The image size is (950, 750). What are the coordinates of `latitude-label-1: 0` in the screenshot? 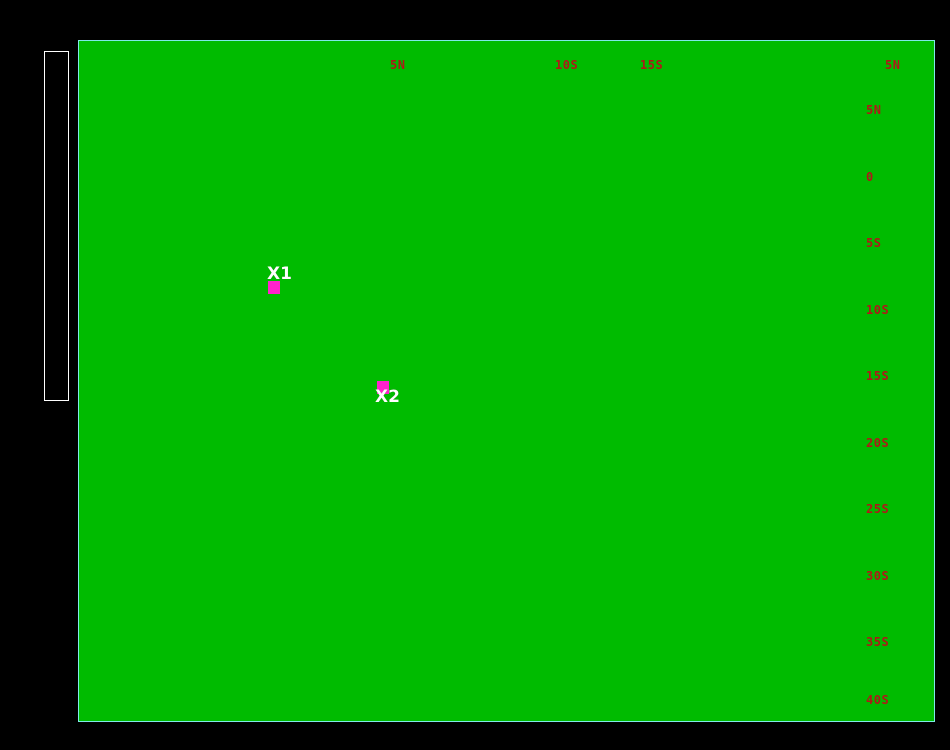 It's located at (870, 177).